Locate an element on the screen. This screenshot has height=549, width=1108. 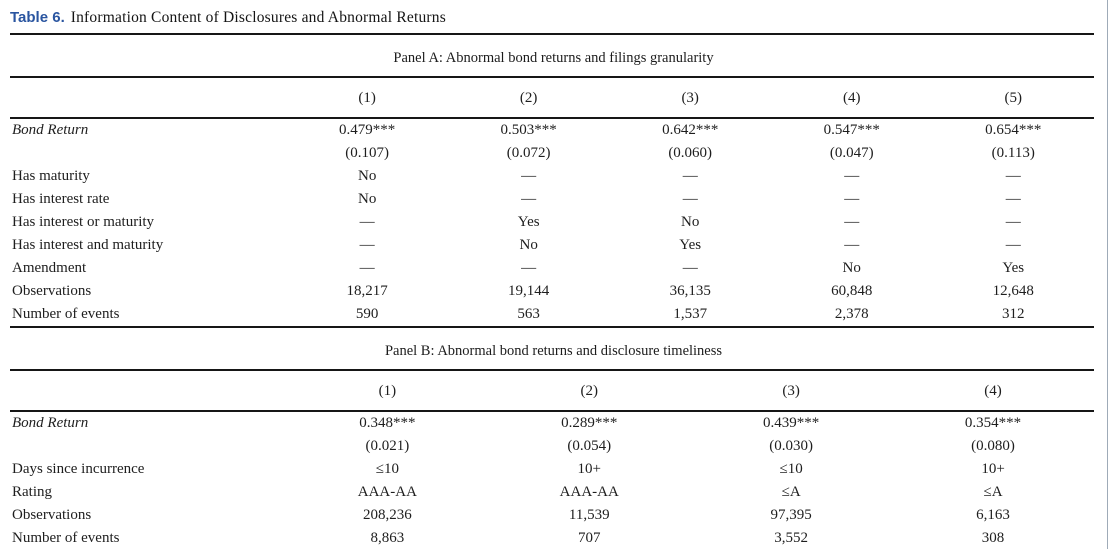
value-cell: 0.439*** is located at coordinates (791, 423).